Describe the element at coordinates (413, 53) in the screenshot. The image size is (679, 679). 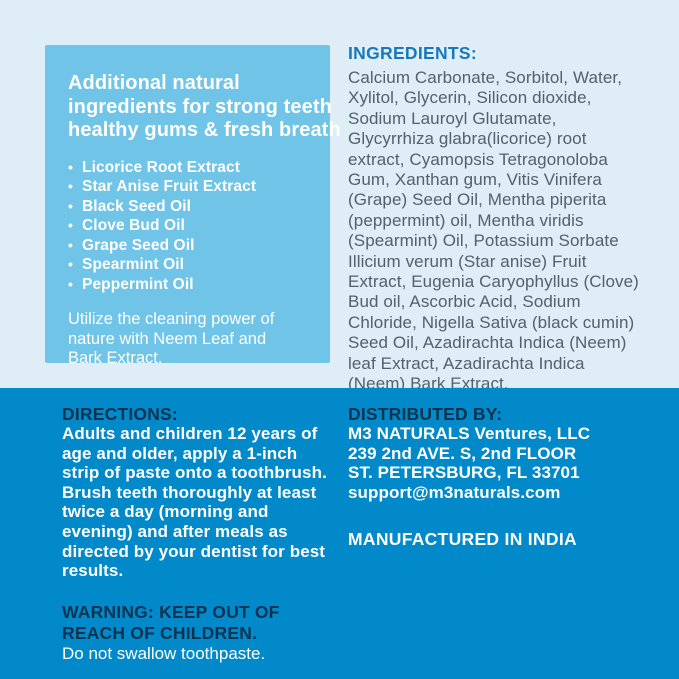
I see `ingredients-heading: INGREDIENTS:` at that location.